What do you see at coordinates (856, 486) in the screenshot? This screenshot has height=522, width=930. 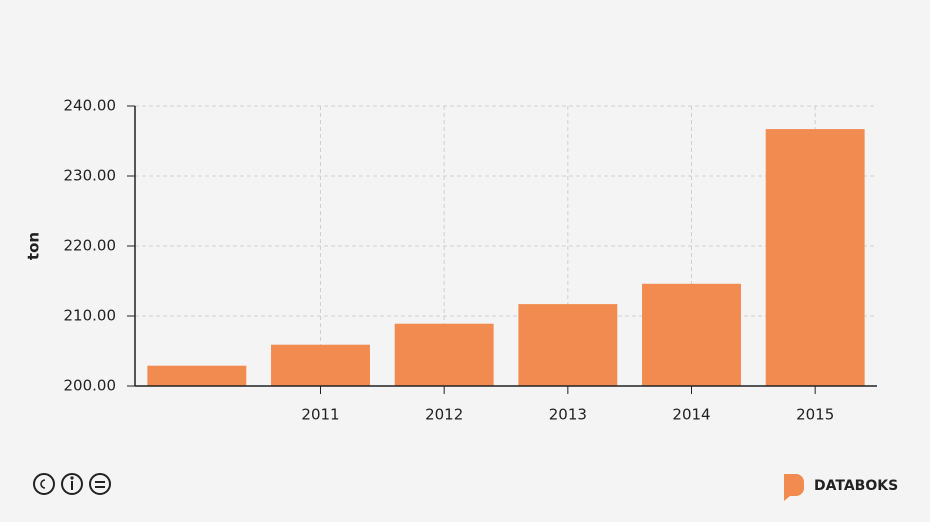 I see `brand-name: DATABOKS` at bounding box center [856, 486].